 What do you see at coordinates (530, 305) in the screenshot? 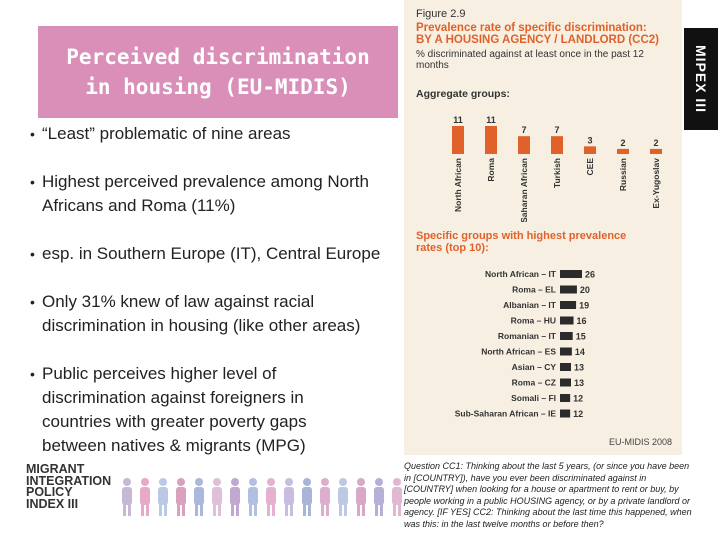
I see `tick-label: Albanian – IT` at bounding box center [530, 305].